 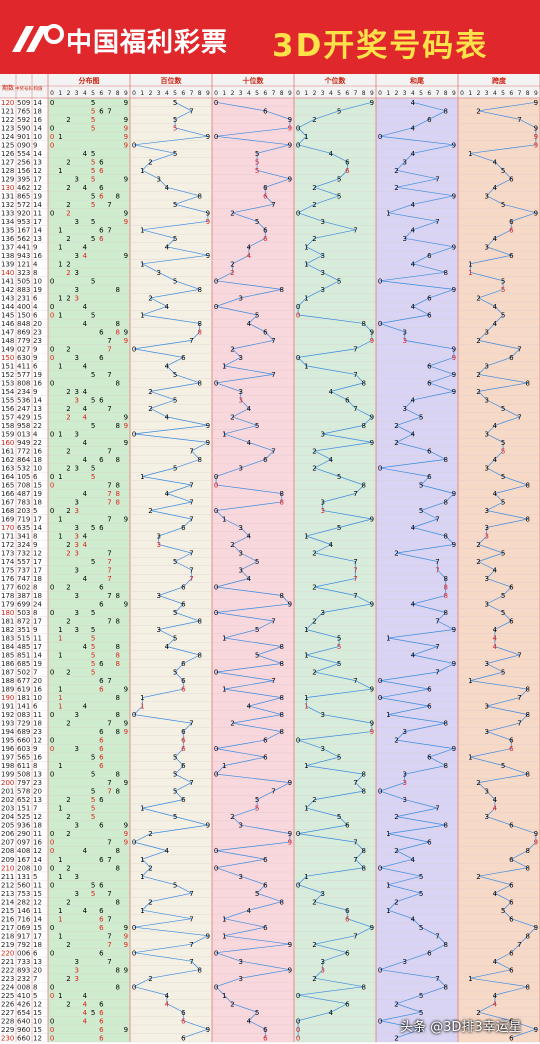 I want to click on issue-number: 123, so click(x=7, y=128).